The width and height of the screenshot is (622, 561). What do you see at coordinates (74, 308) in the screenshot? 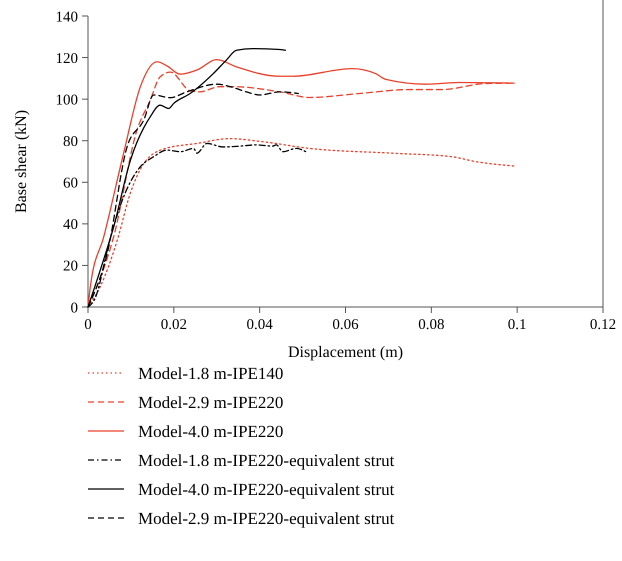
I see `y-tick-label: 0` at bounding box center [74, 308].